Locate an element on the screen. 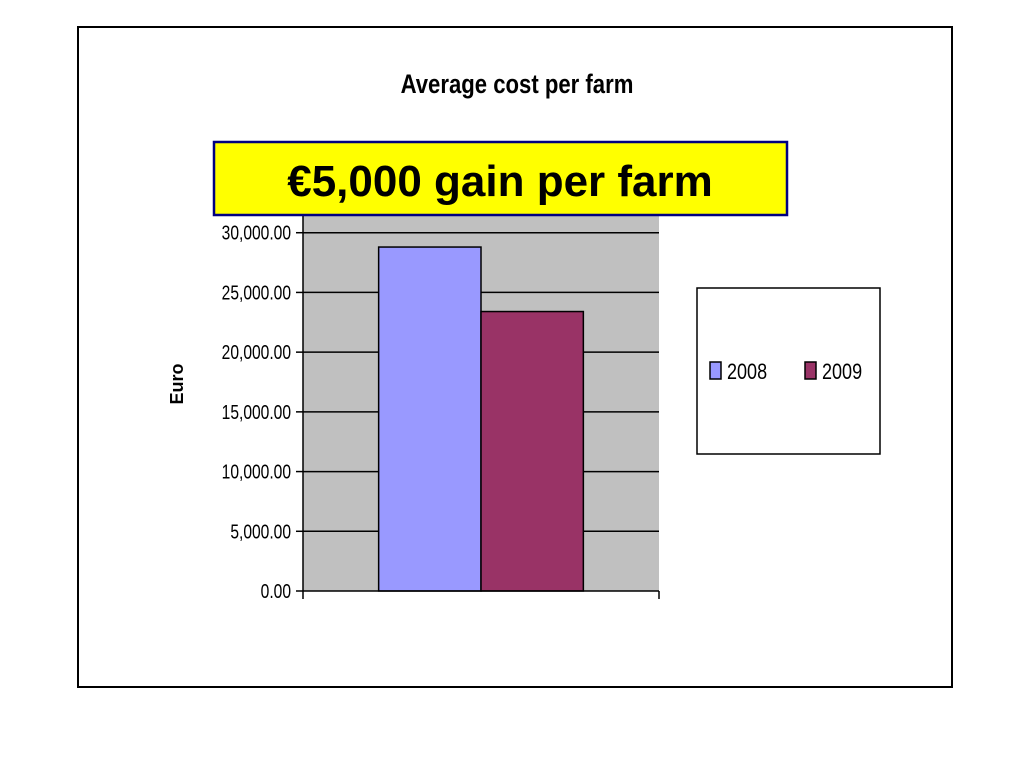 This screenshot has height=773, width=1024. y-tick-label: 0.00 is located at coordinates (276, 591).